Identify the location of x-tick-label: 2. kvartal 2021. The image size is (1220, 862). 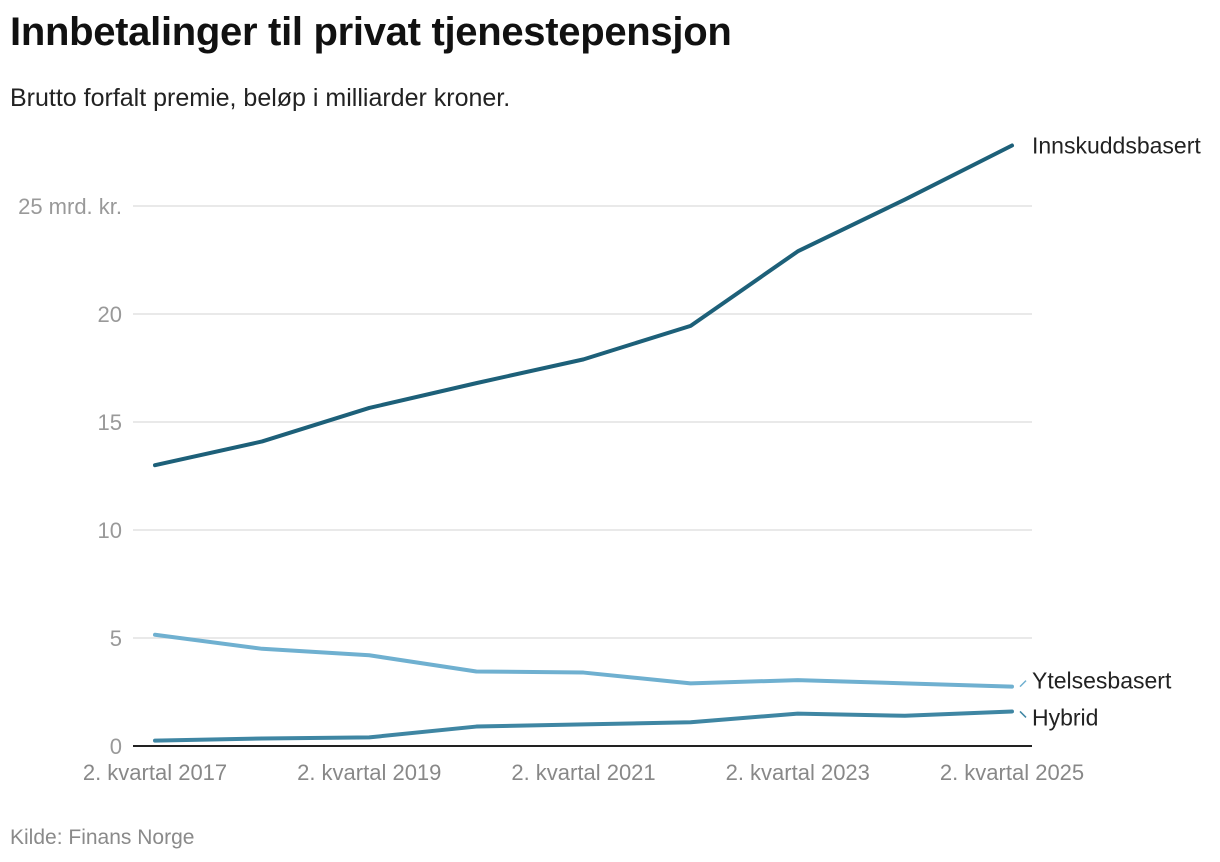
(583, 772).